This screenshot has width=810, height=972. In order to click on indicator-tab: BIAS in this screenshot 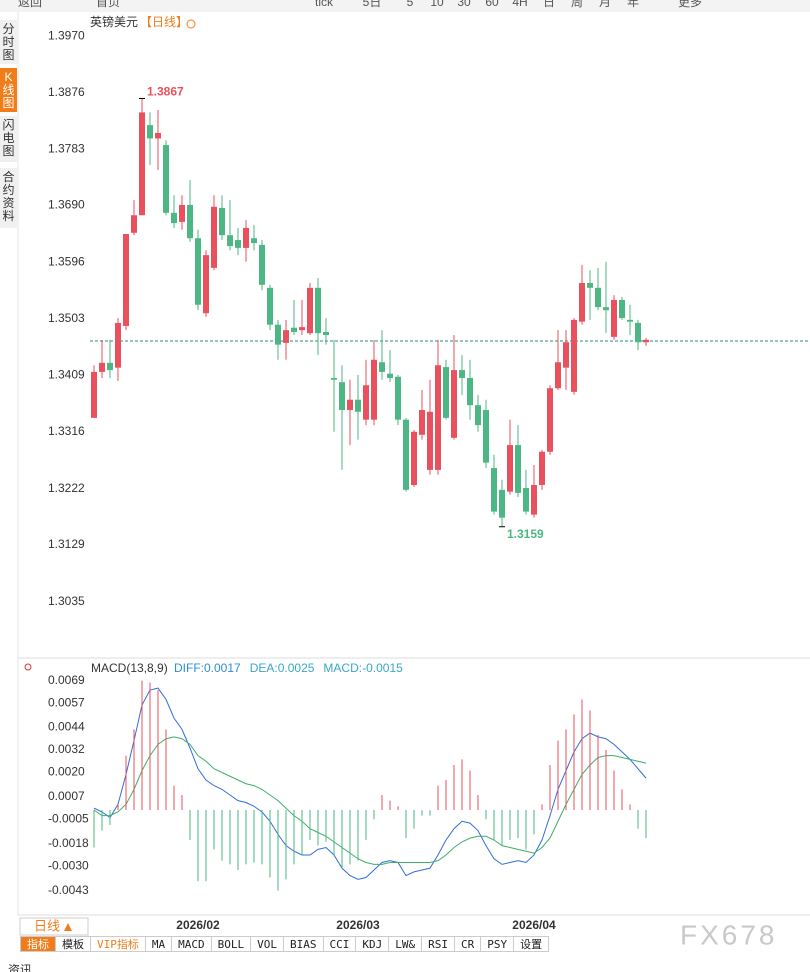, I will do `click(304, 944)`.